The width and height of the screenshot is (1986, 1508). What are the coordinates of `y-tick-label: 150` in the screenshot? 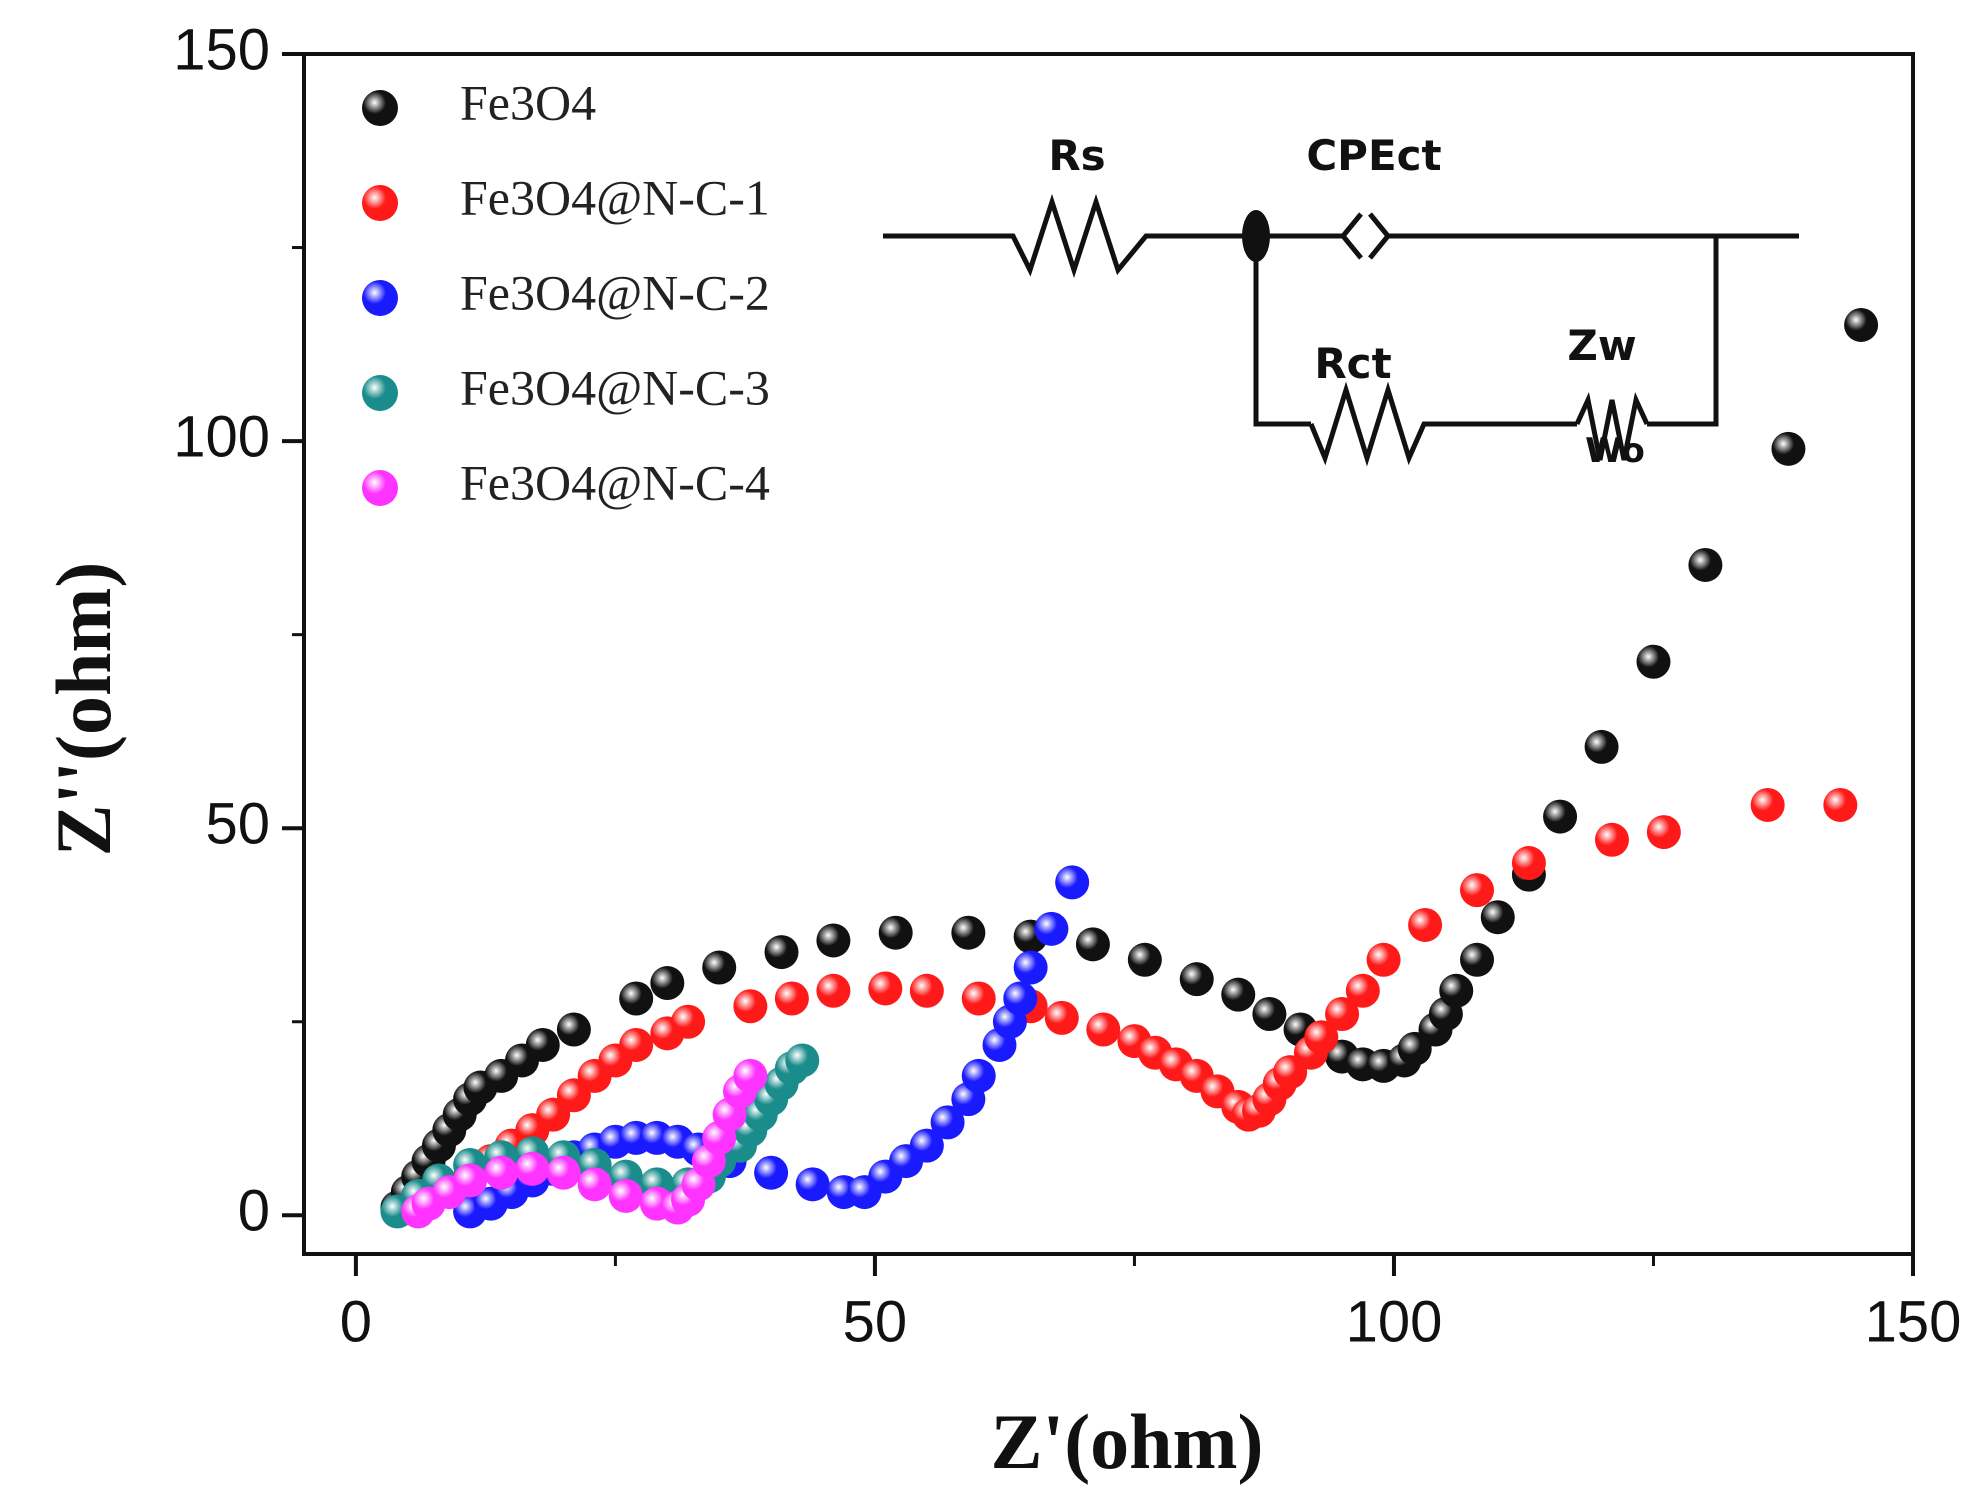 It's located at (221, 49).